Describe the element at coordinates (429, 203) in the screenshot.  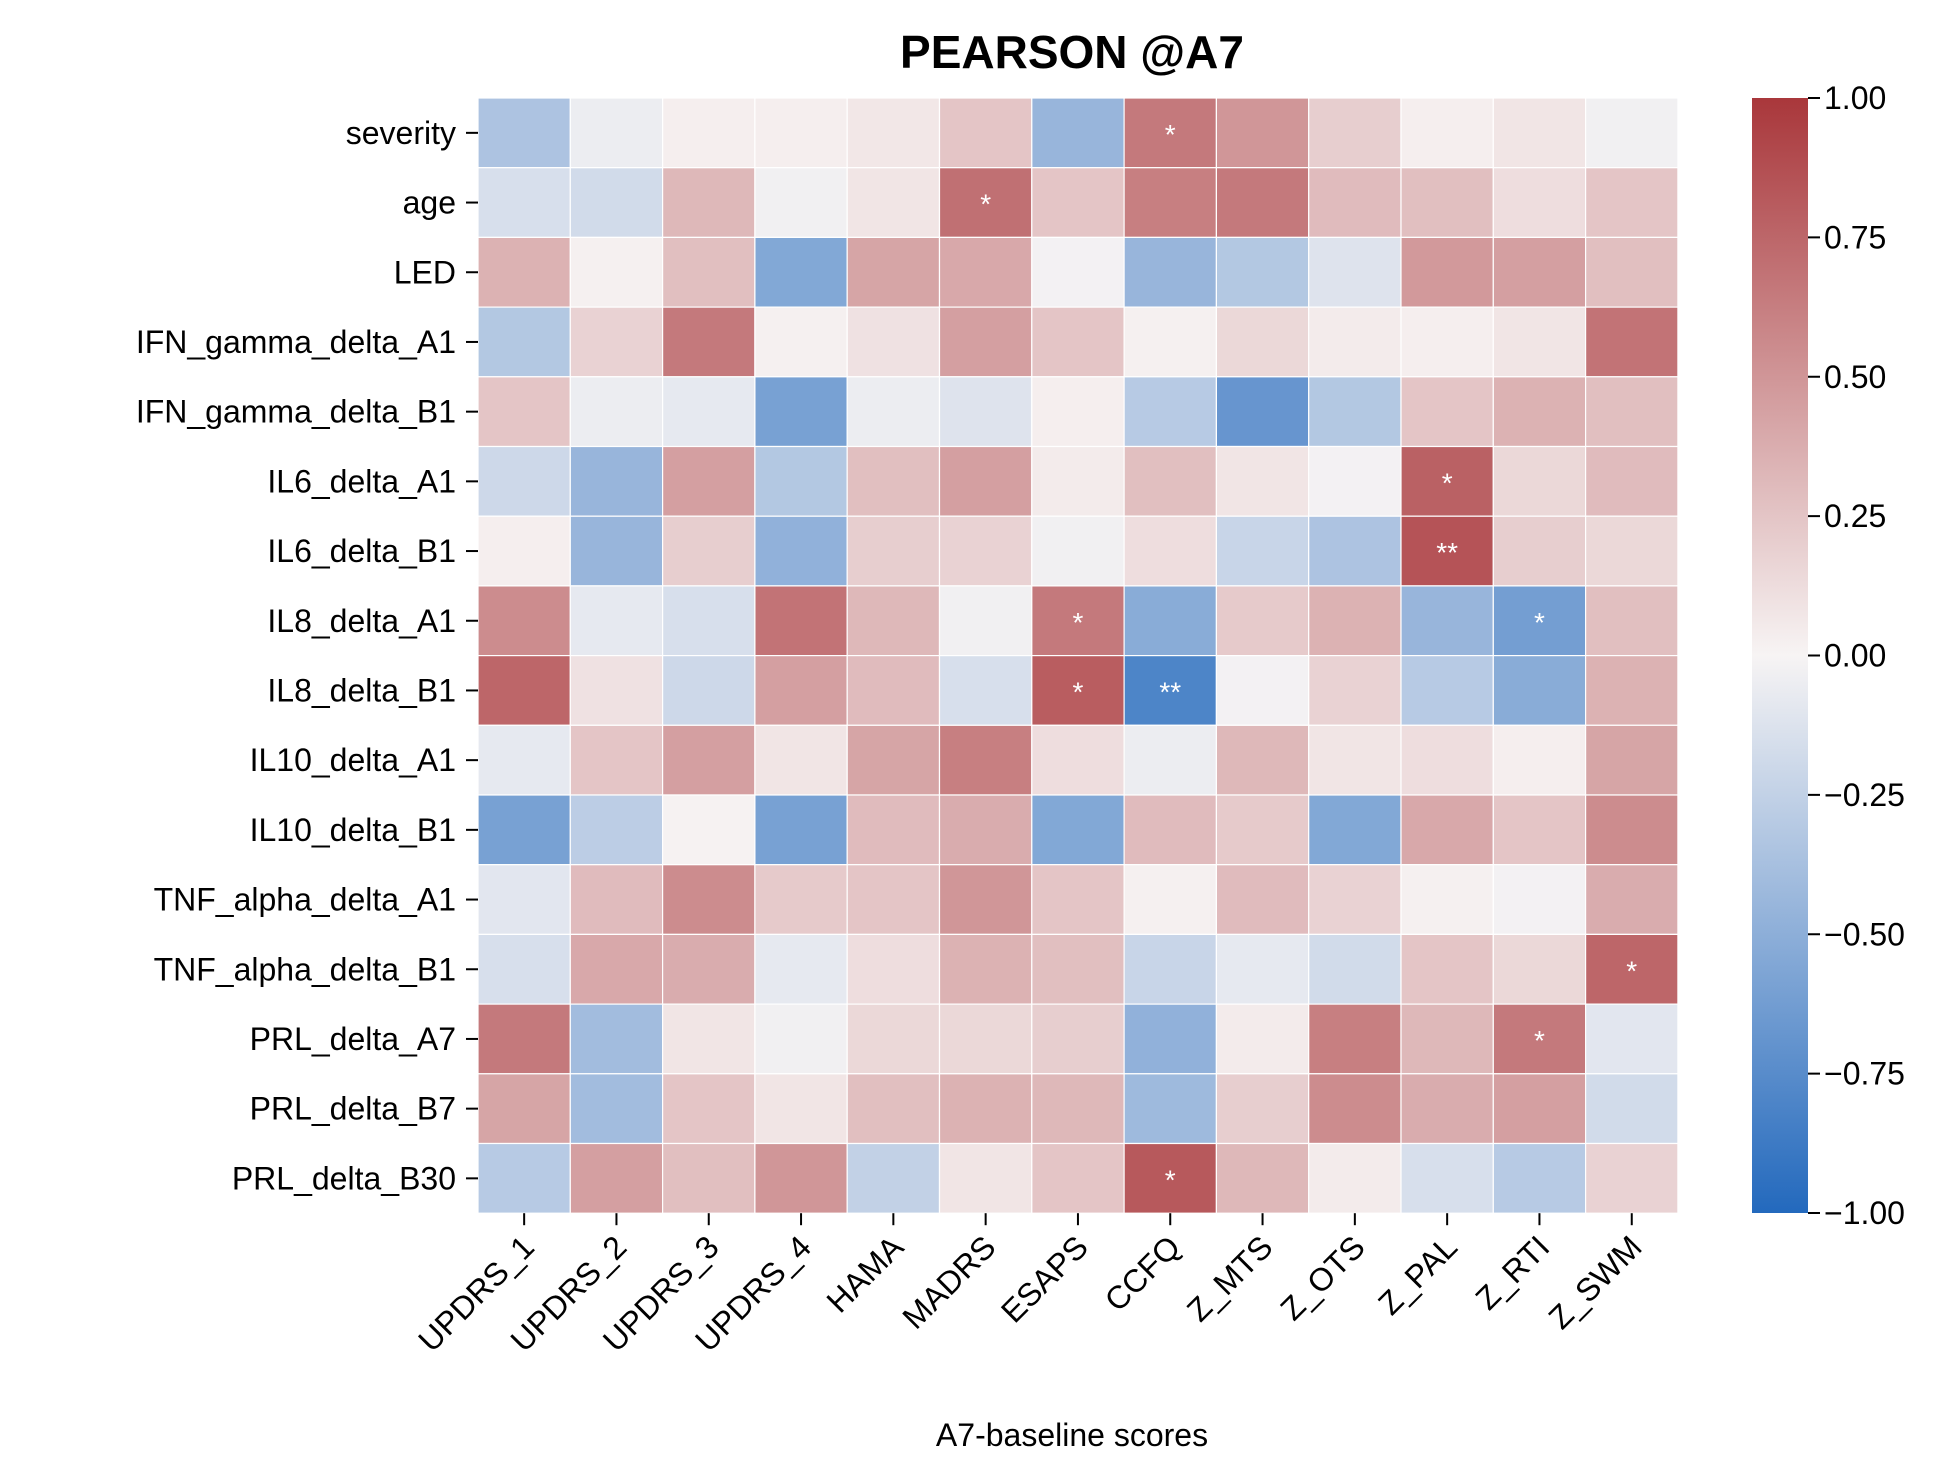
I see `y-tick-label: age` at that location.